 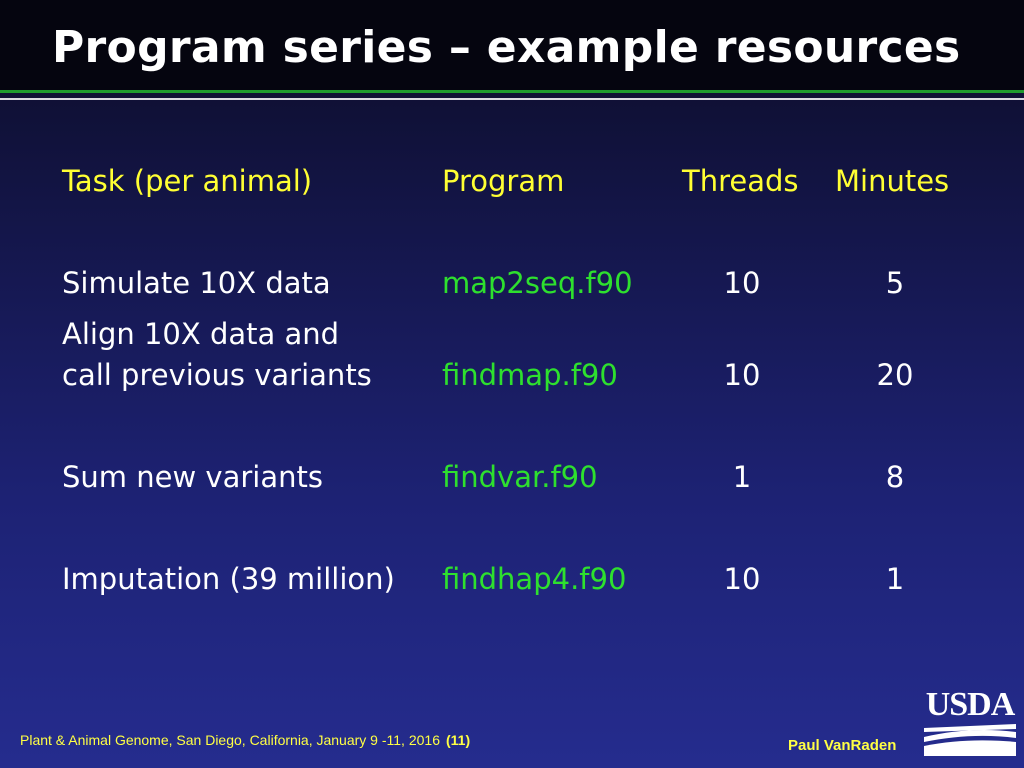 I want to click on page-number: (11), so click(x=458, y=740).